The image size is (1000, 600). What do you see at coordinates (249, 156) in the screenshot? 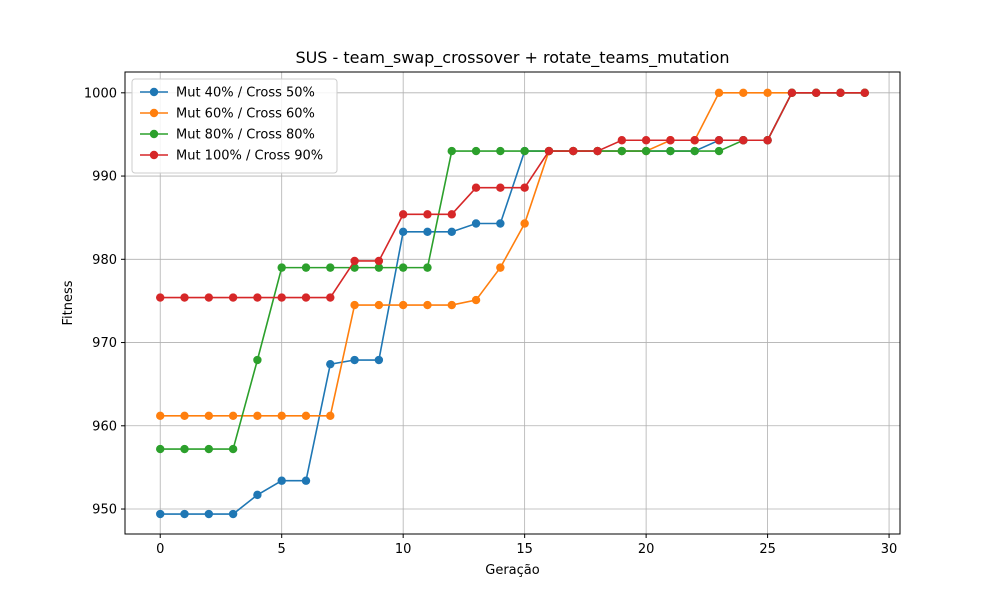
I see `legend-entry-label: Mut 100% / Cross 90%` at bounding box center [249, 156].